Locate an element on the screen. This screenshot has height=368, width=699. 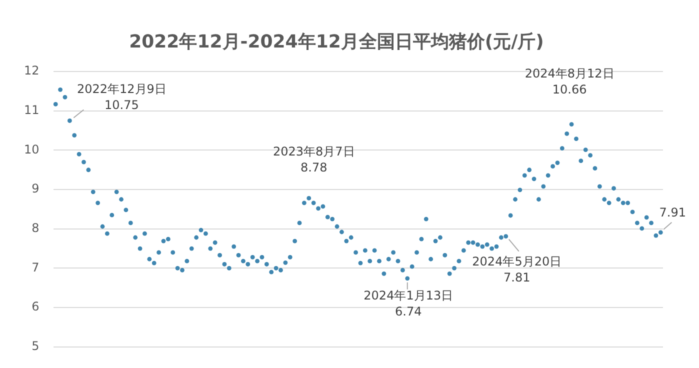
y-tick-label: 9 is located at coordinates (36, 189).